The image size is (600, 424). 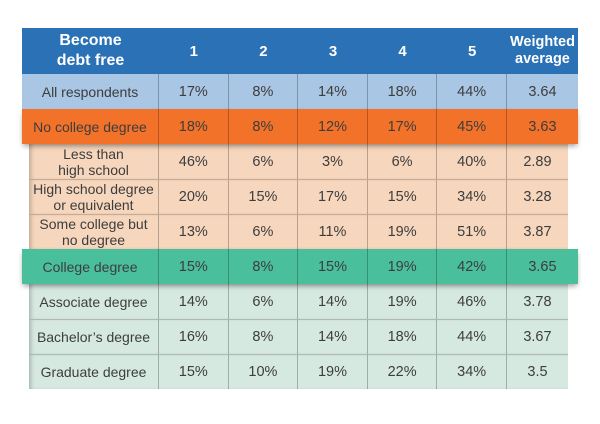 What do you see at coordinates (90, 50) in the screenshot?
I see `header-cell-become-debt-free: Become debt free` at bounding box center [90, 50].